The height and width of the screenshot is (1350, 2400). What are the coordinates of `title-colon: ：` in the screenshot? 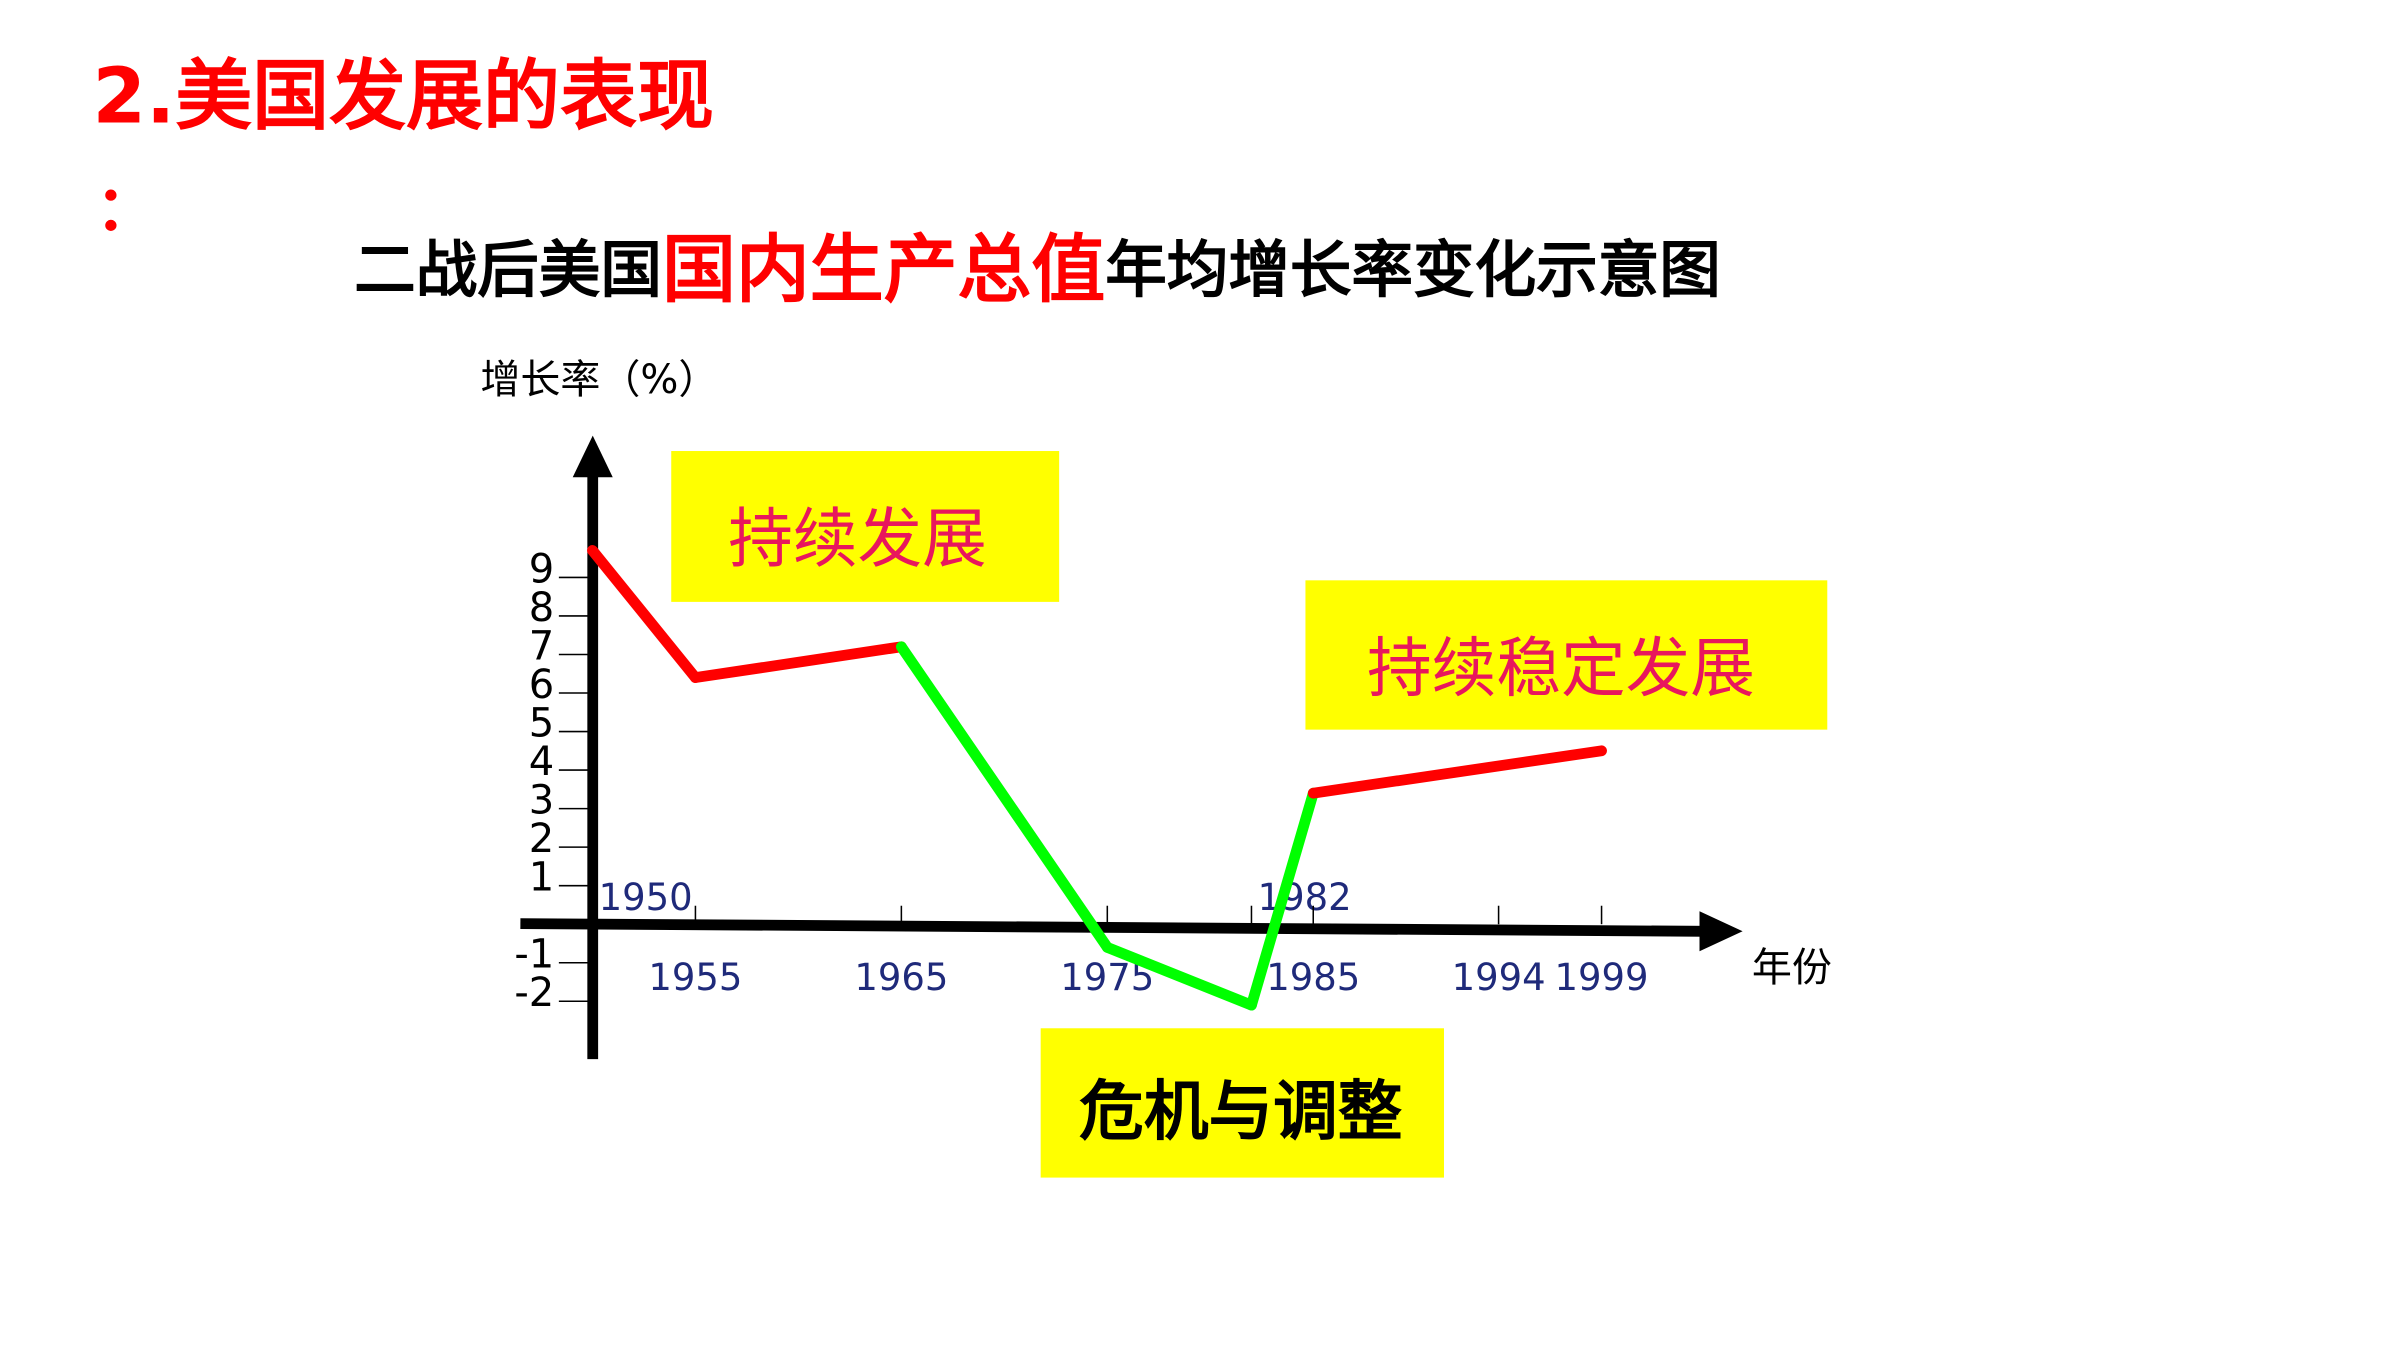 It's located at (127, 209).